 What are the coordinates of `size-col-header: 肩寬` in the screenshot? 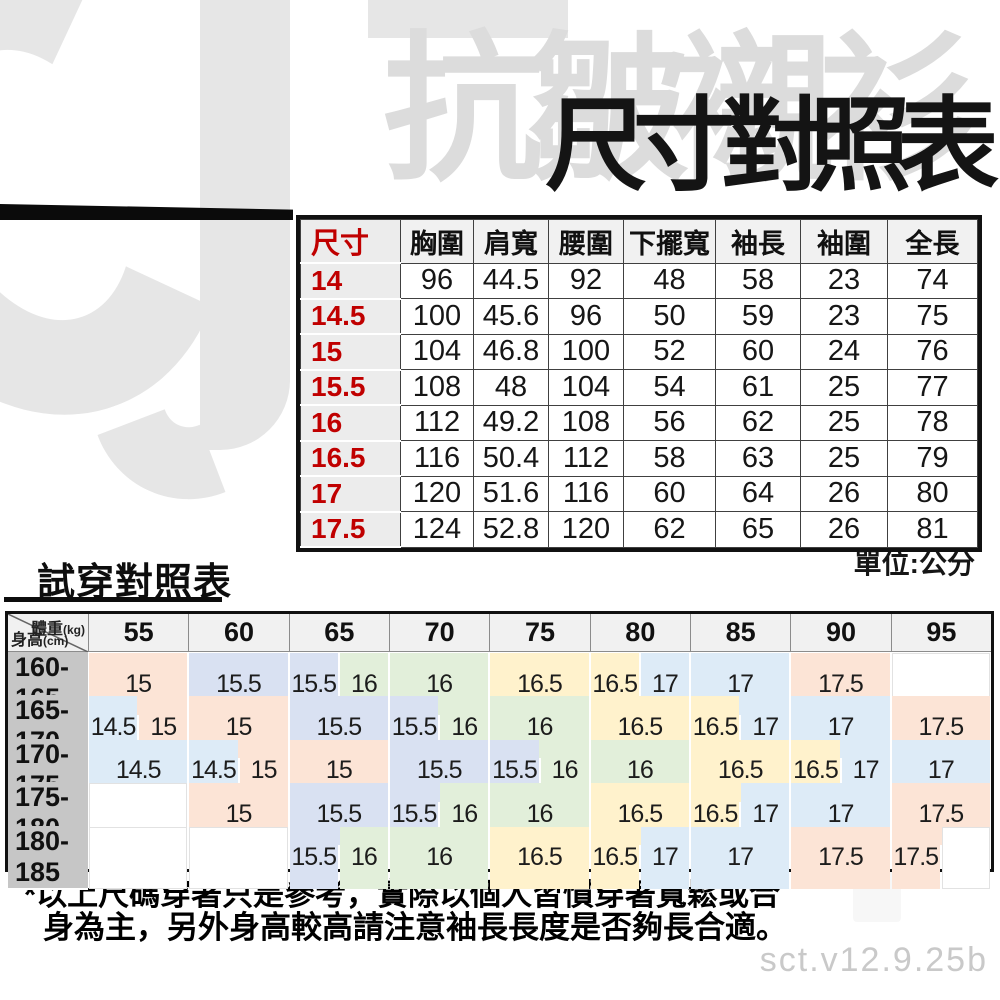 It's located at (511, 241).